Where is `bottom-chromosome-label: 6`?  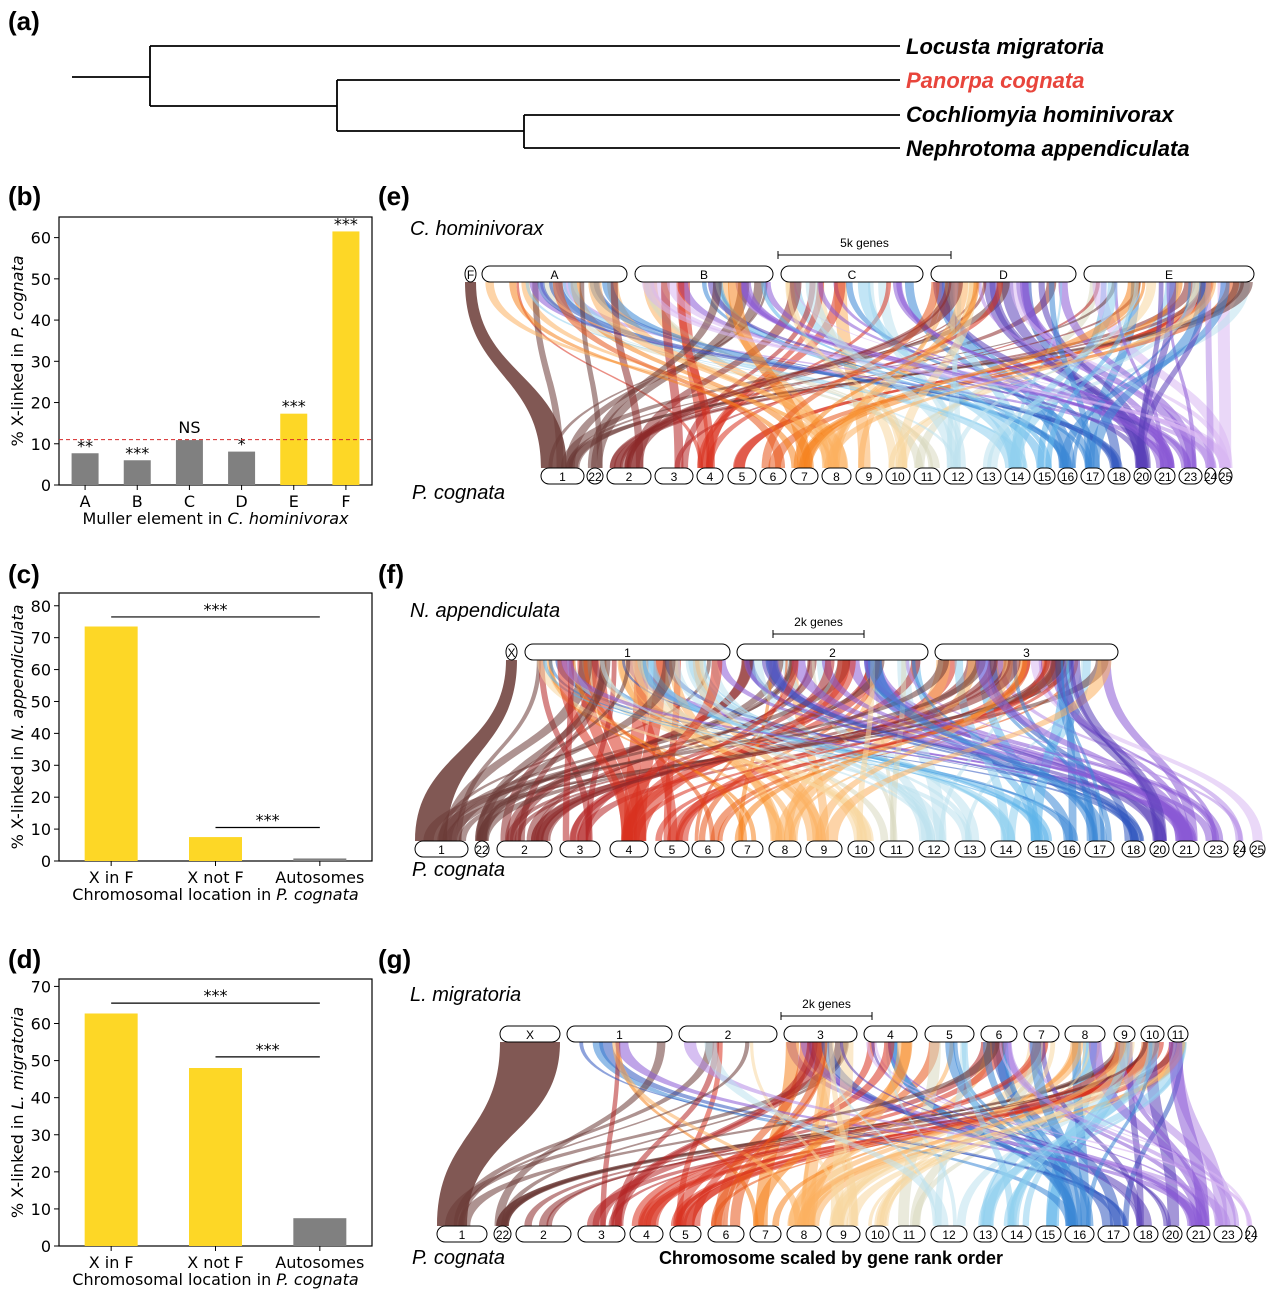
bottom-chromosome-label: 6 is located at coordinates (773, 477).